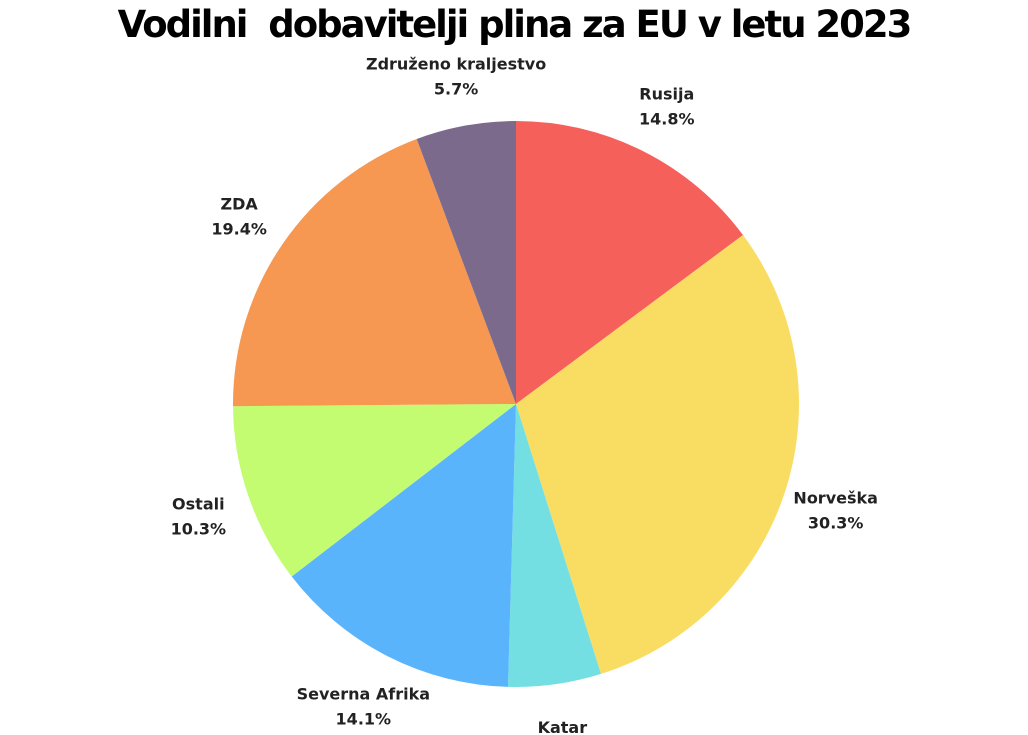 The height and width of the screenshot is (735, 1028). I want to click on slice-label-rusija: Rusija, so click(666, 94).